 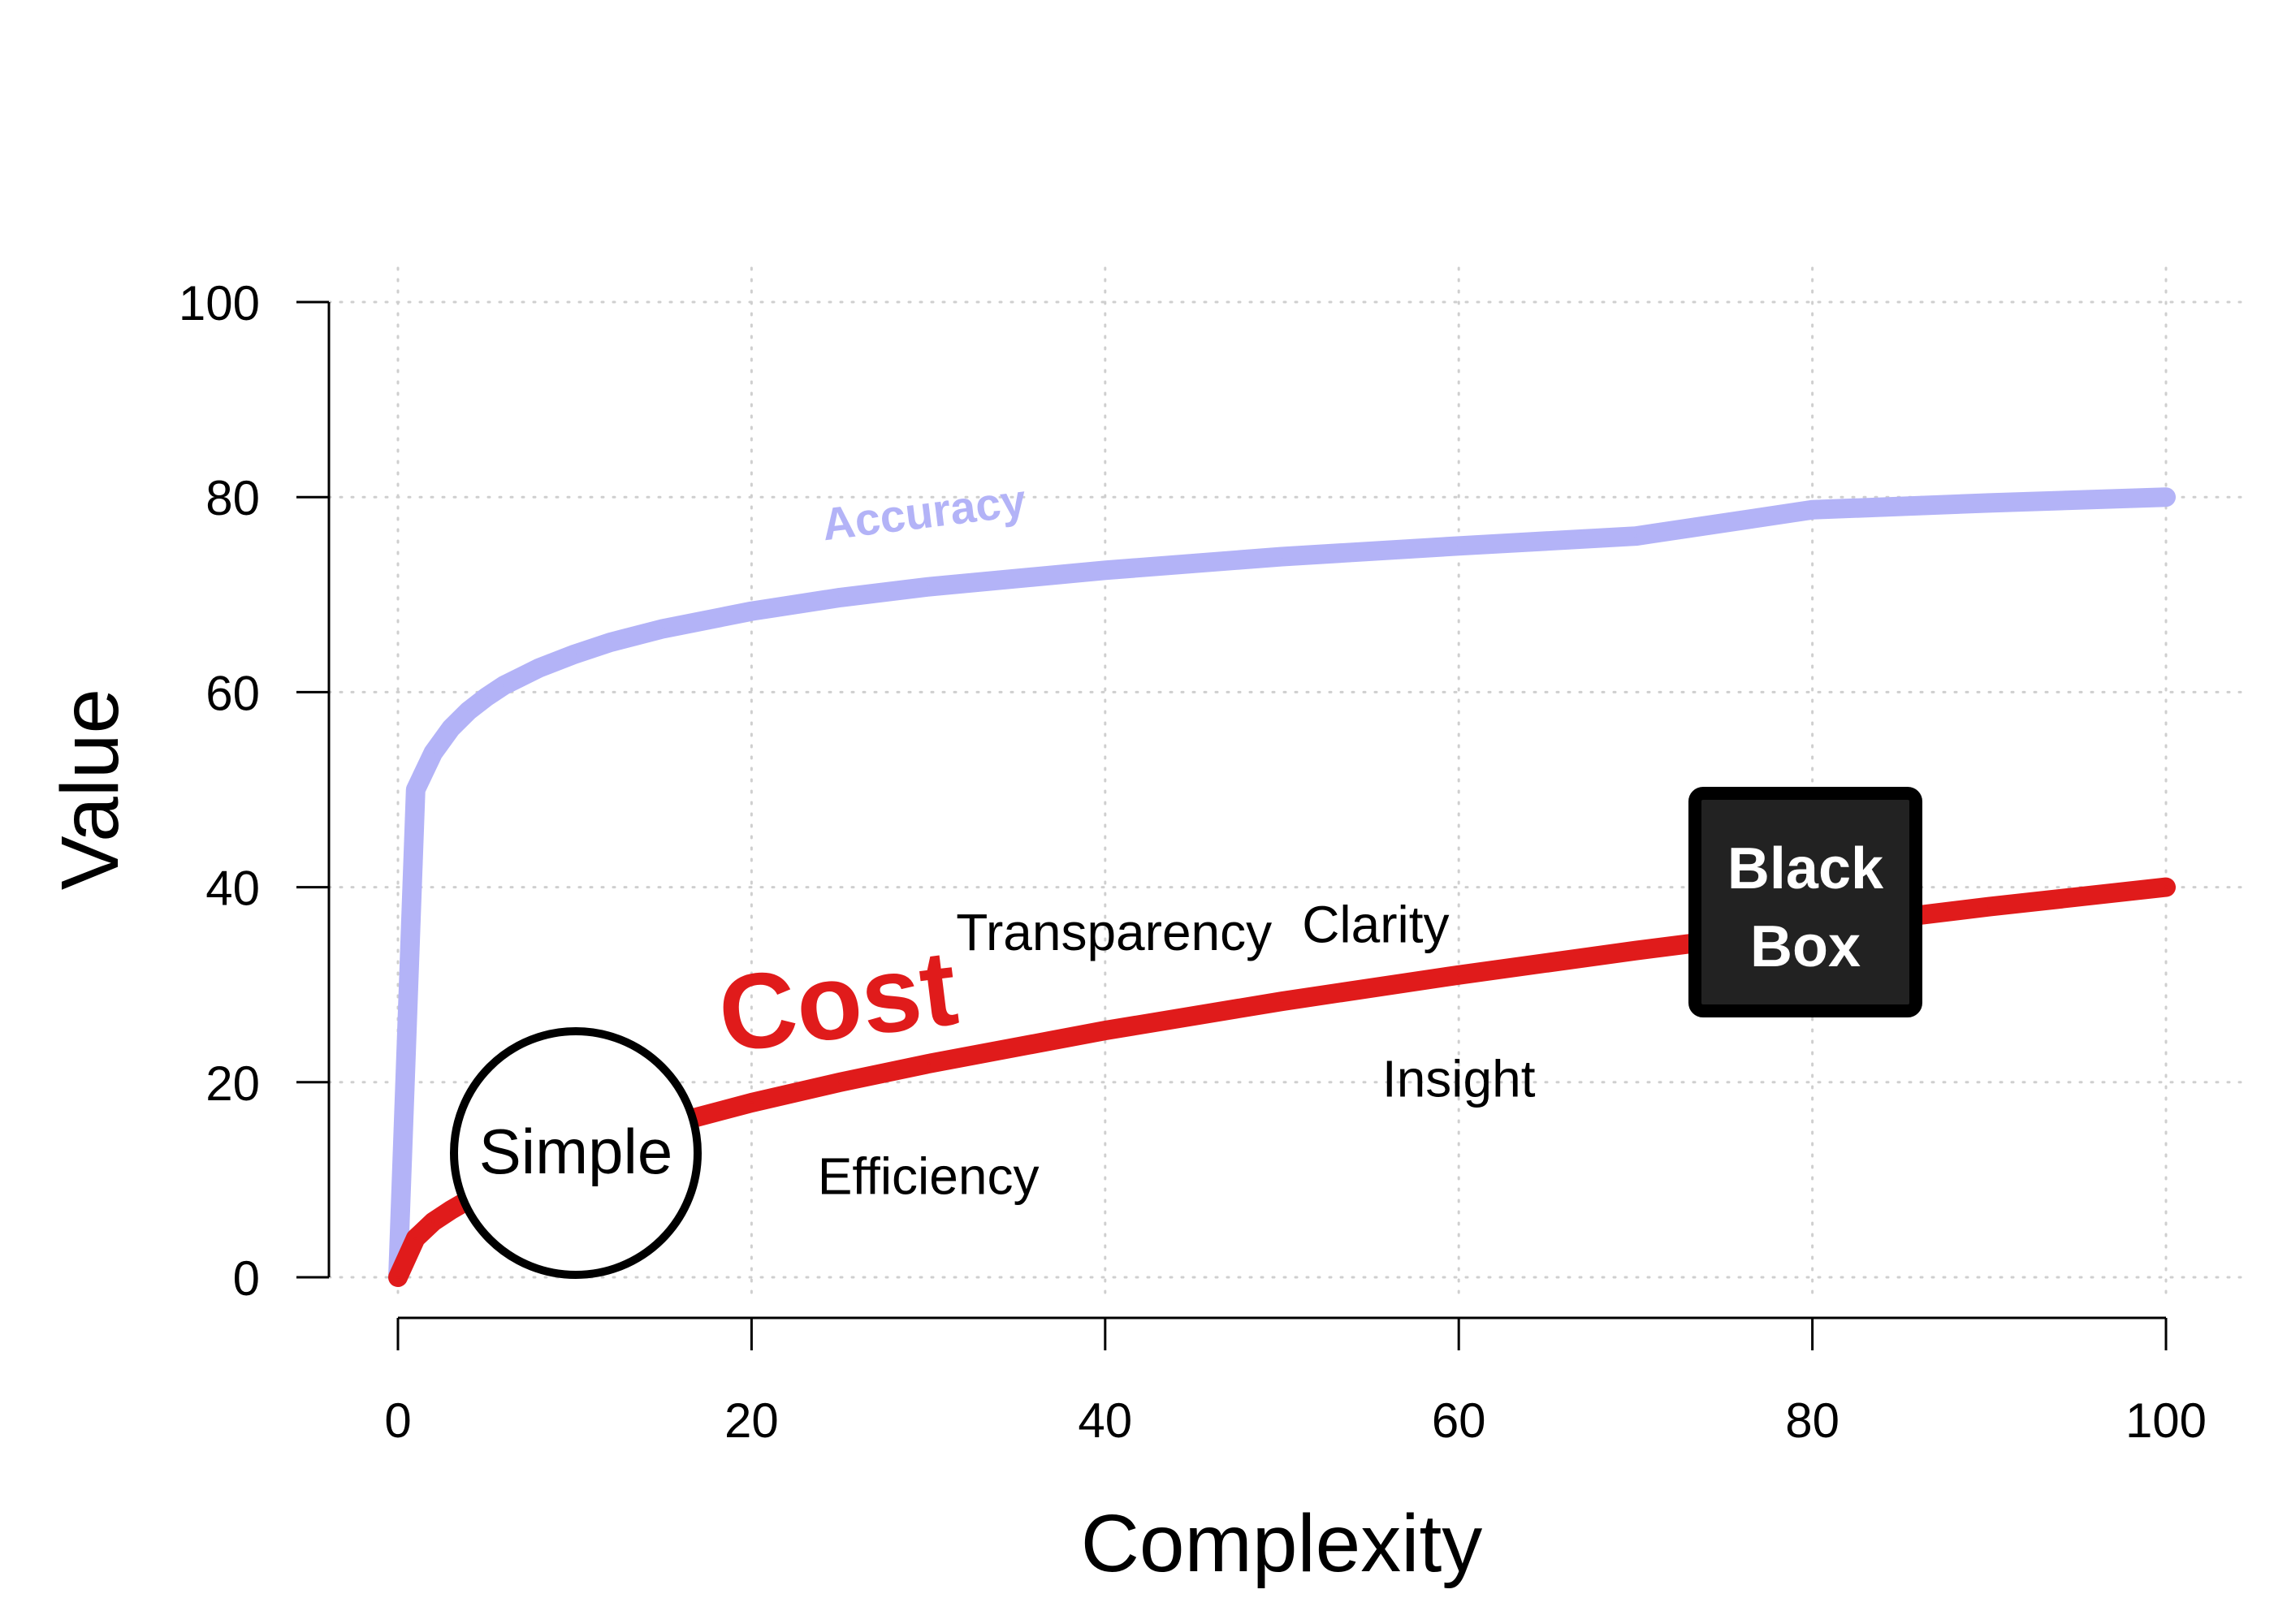 What do you see at coordinates (220, 303) in the screenshot?
I see `y-tick-label: 100` at bounding box center [220, 303].